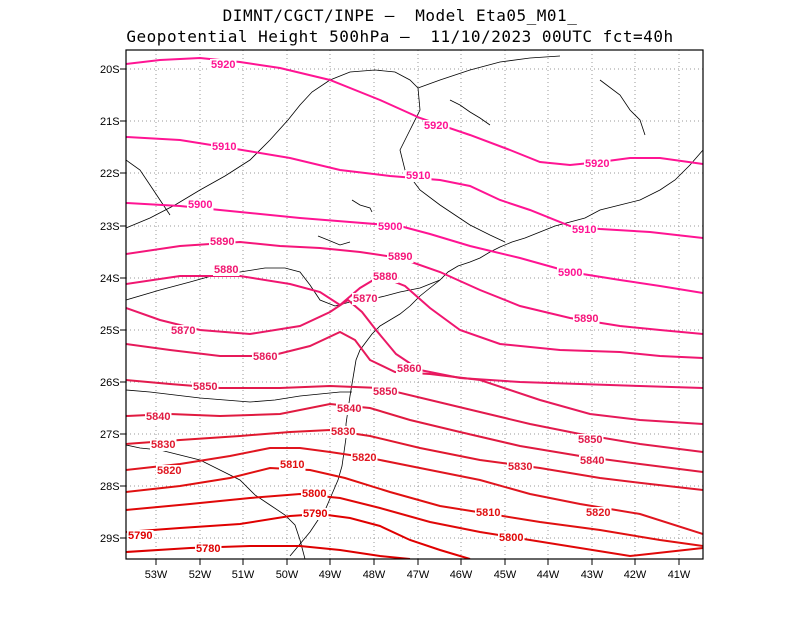 Image resolution: width=800 pixels, height=618 pixels. I want to click on lon-label: 52W, so click(200, 575).